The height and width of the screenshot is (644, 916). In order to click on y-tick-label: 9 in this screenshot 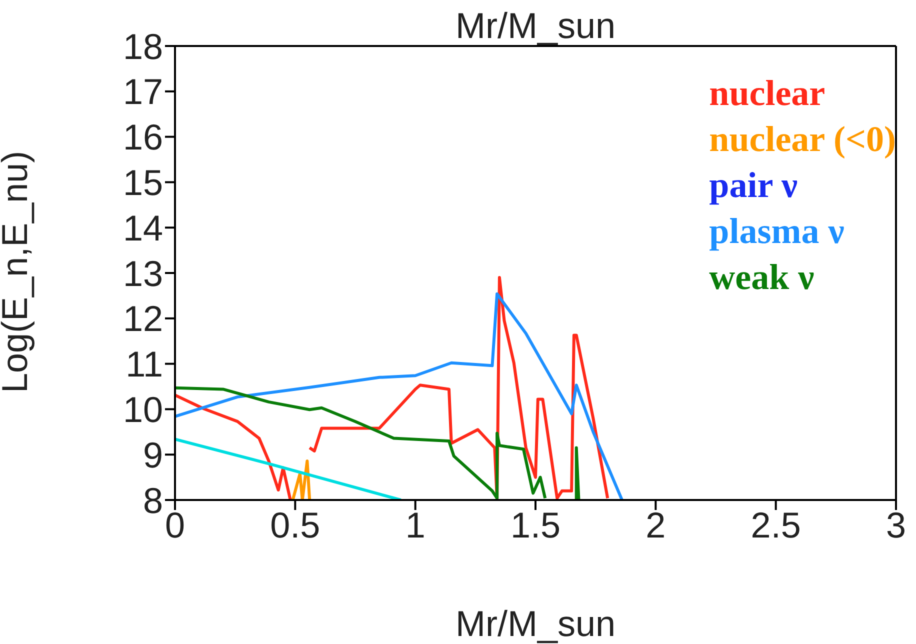, I will do `click(152, 455)`.